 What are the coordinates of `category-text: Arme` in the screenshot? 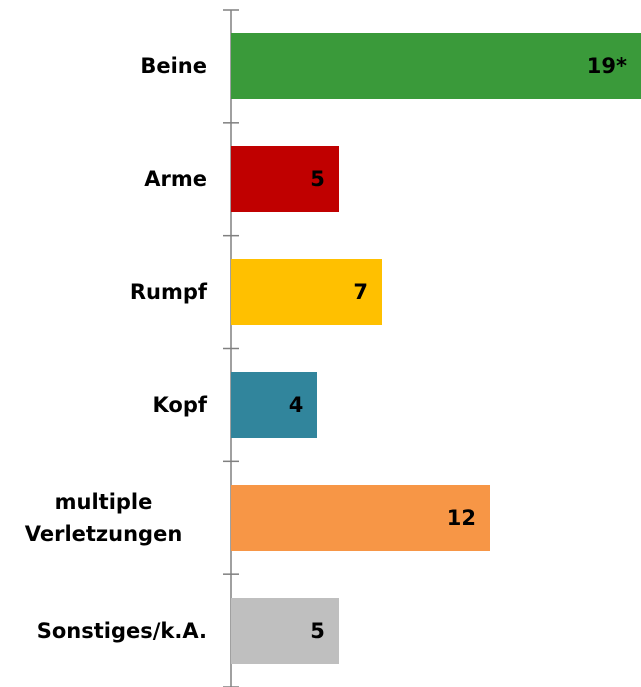 It's located at (175, 179).